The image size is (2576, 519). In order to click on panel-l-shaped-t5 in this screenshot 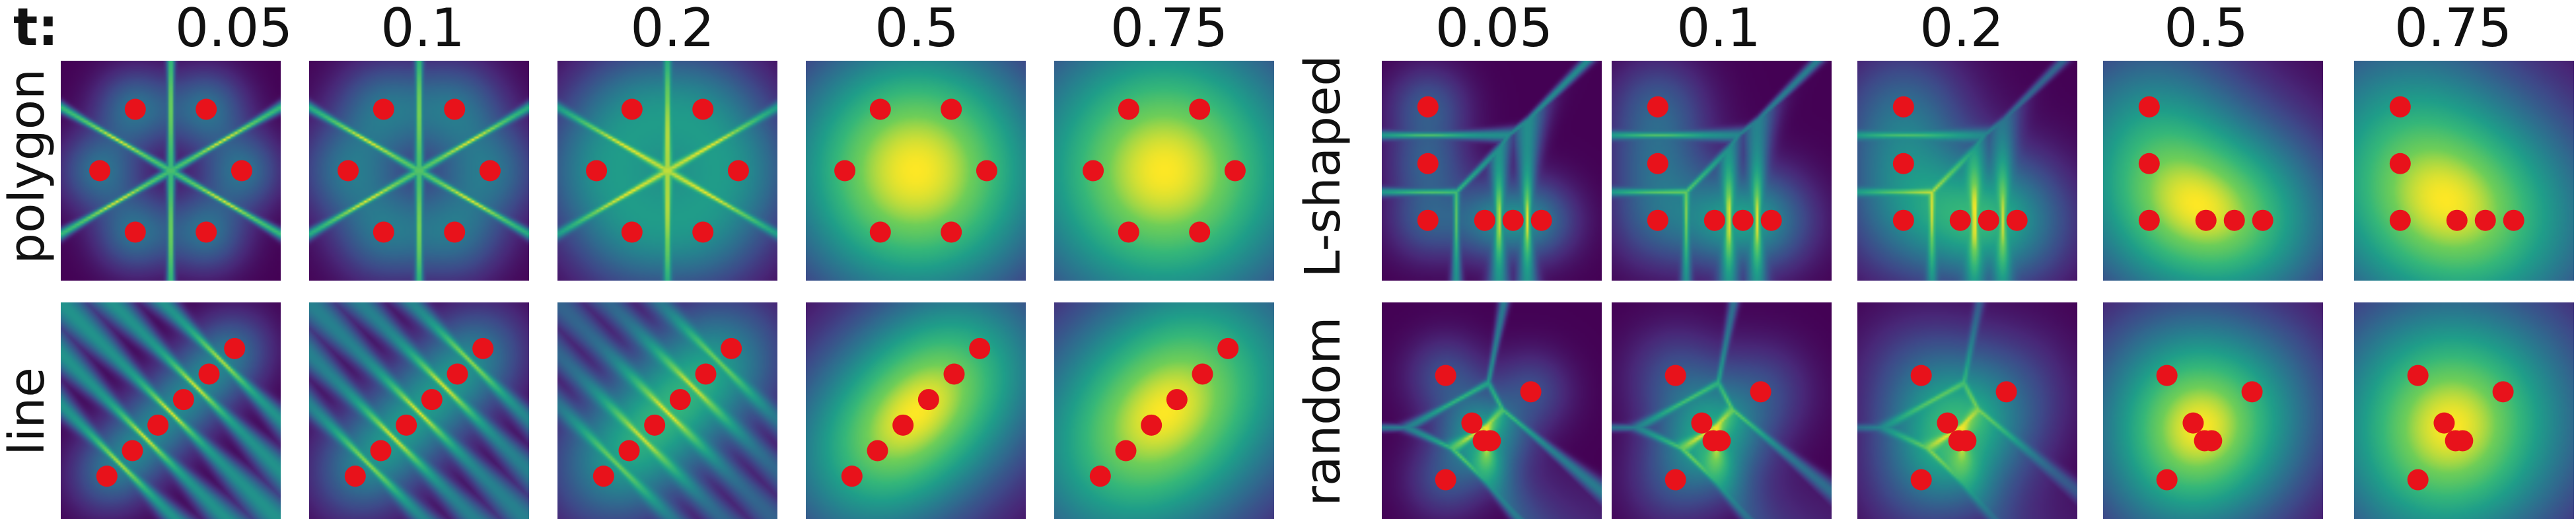, I will do `click(2464, 171)`.